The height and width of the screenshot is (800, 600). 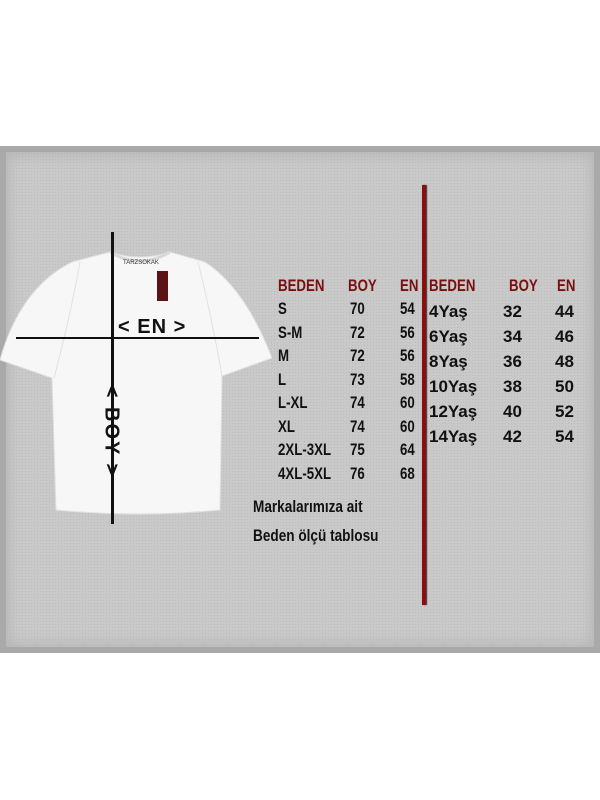 What do you see at coordinates (407, 473) in the screenshot?
I see `table-cell: 68` at bounding box center [407, 473].